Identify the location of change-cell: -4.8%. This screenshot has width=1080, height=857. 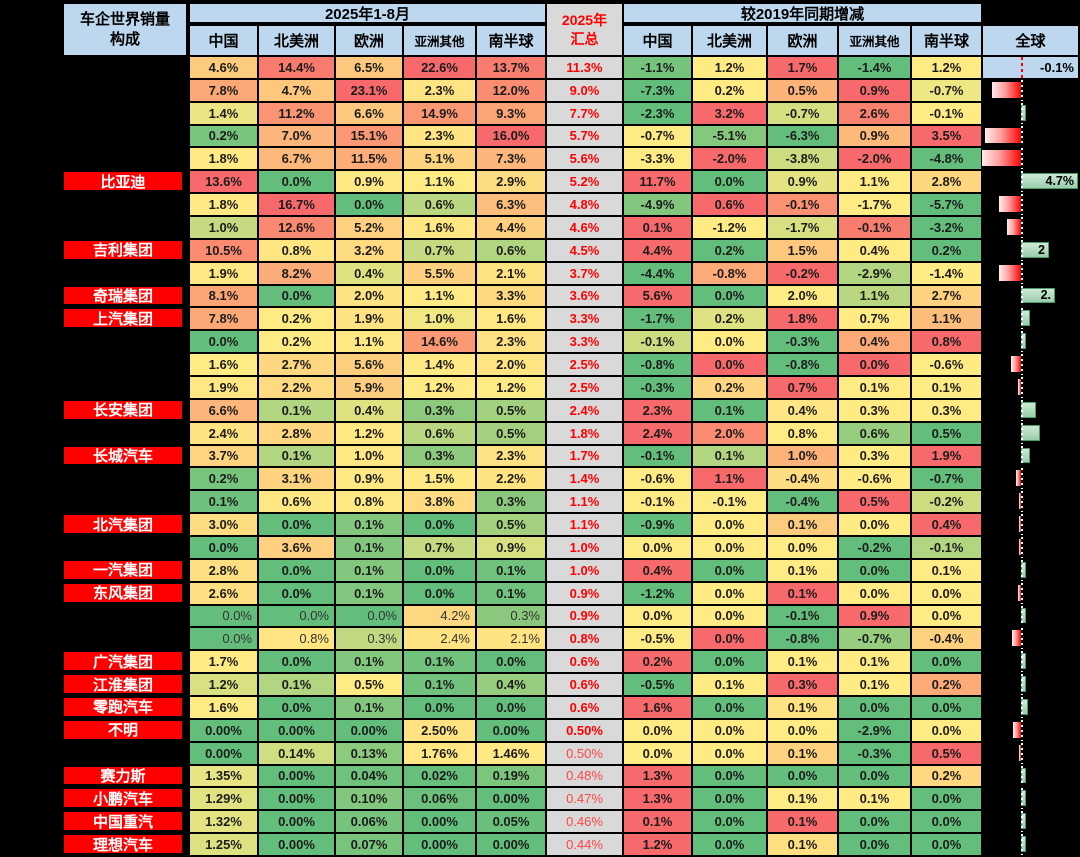
(947, 160).